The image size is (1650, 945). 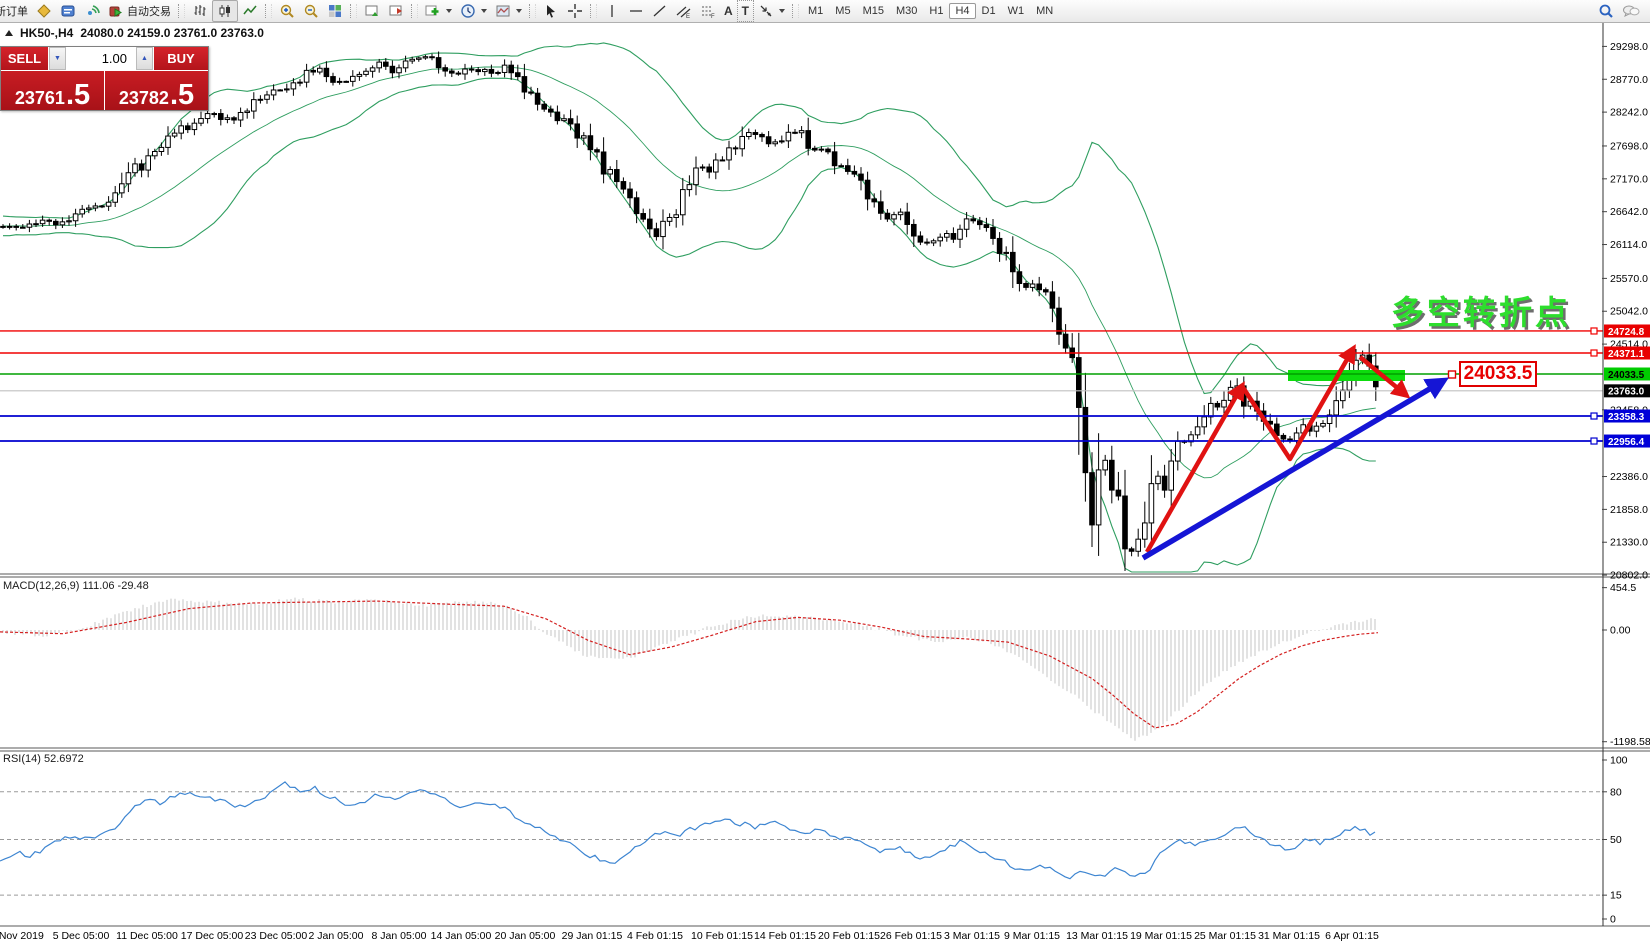 What do you see at coordinates (276, 936) in the screenshot?
I see `time-axis-label: 23 Dec 05:00` at bounding box center [276, 936].